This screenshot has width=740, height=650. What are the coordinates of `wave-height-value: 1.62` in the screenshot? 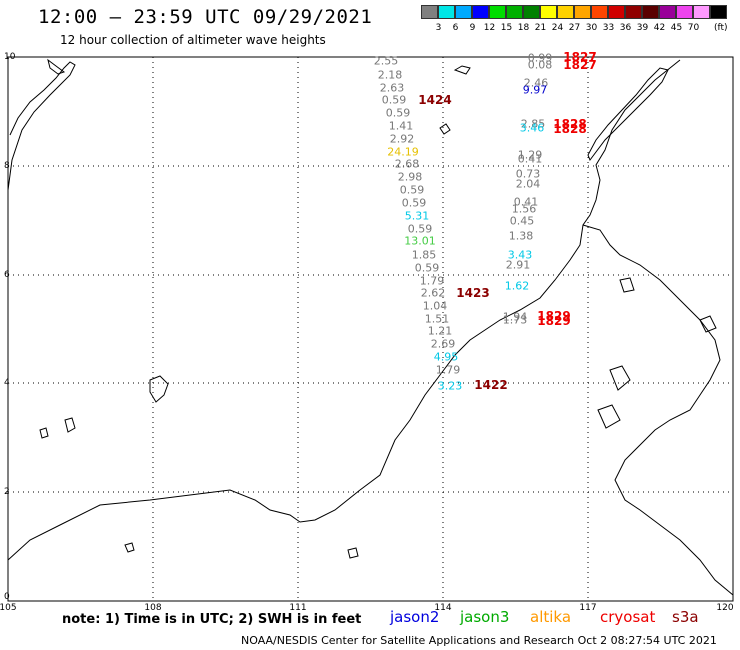 It's located at (517, 286).